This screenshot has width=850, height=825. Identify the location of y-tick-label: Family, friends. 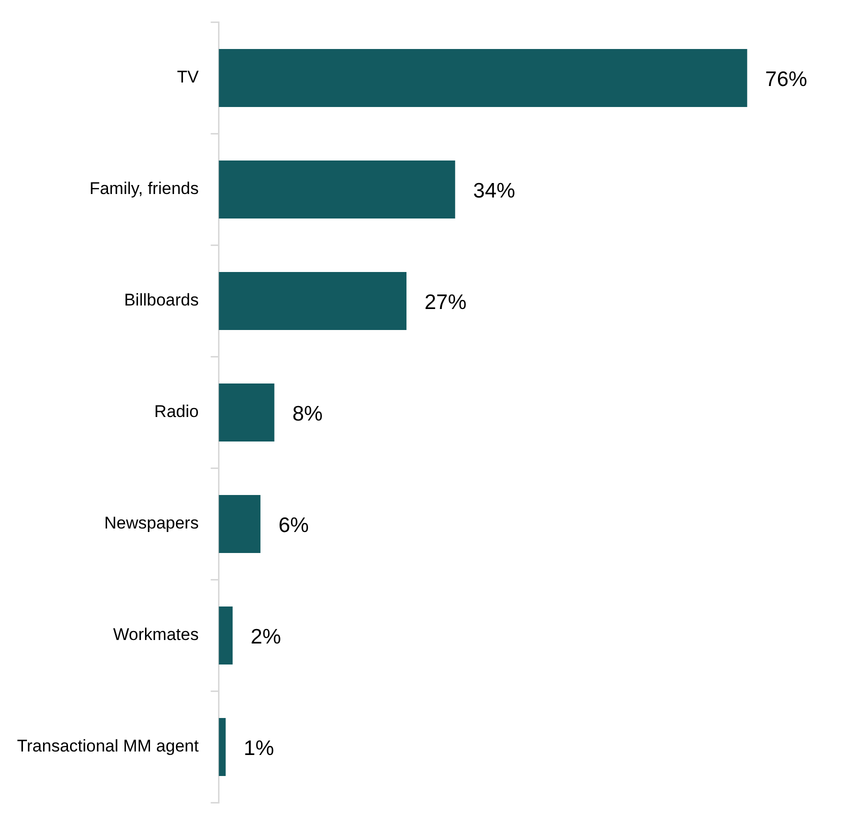
(144, 188).